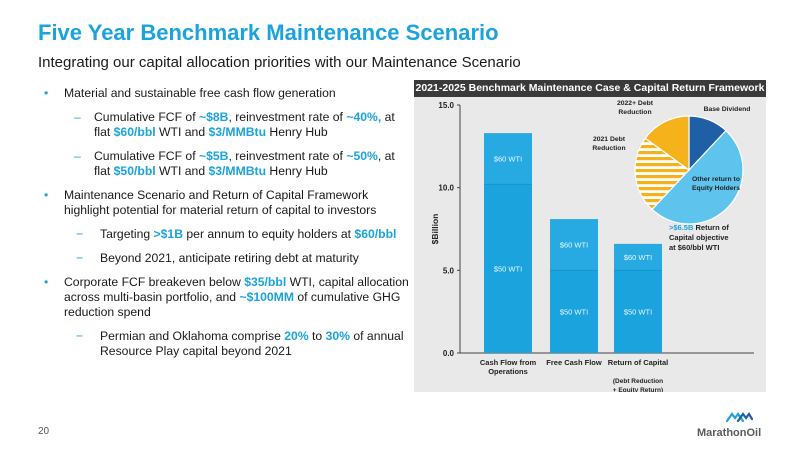  I want to click on bullet-text: to, so click(317, 336).